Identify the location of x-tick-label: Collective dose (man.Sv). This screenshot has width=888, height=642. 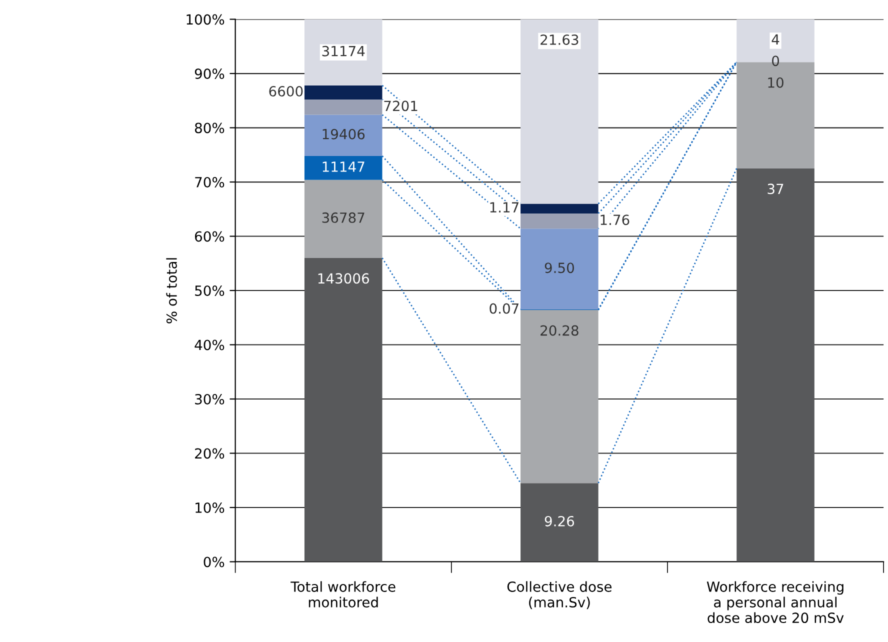
(559, 595).